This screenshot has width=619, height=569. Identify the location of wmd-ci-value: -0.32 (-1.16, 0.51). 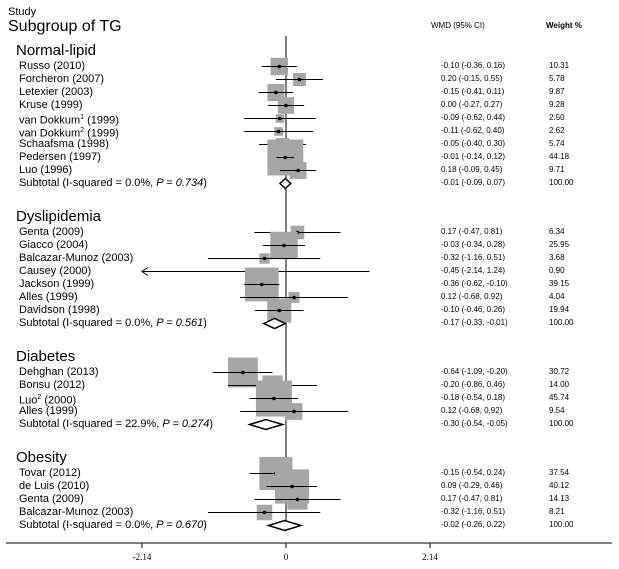
(473, 511).